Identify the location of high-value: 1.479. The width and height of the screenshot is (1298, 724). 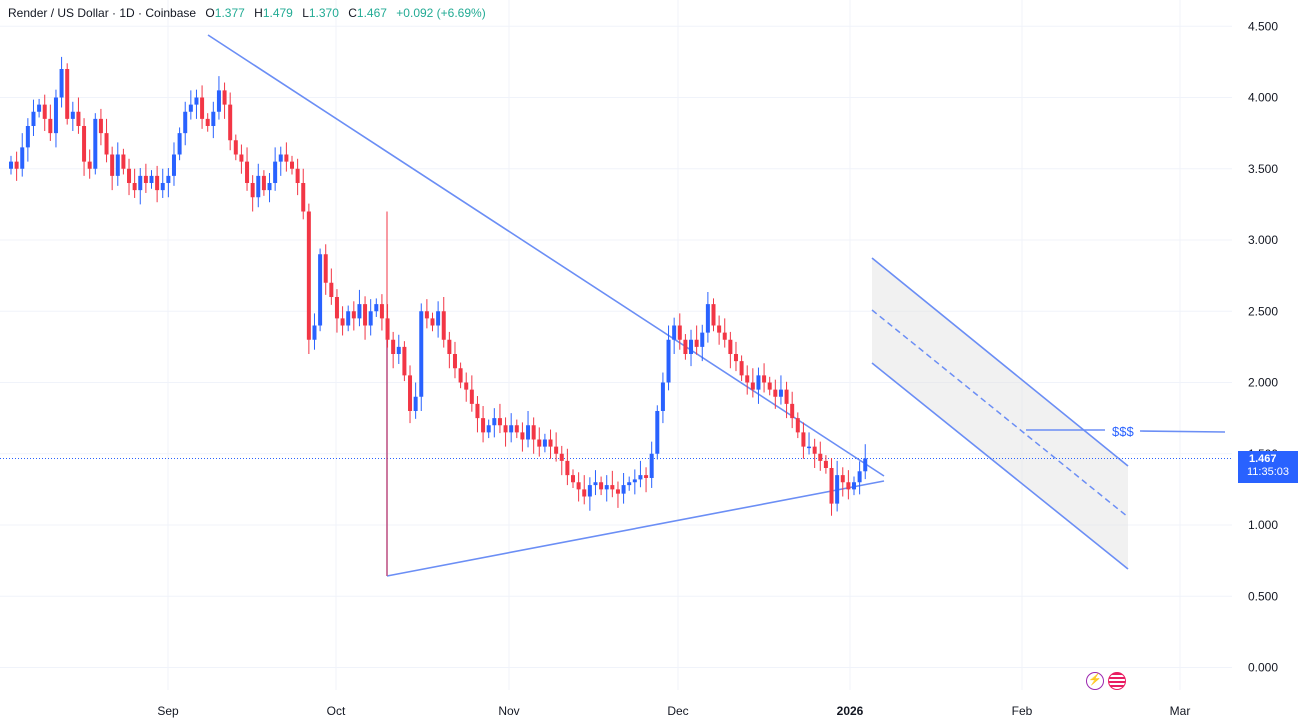
(277, 13).